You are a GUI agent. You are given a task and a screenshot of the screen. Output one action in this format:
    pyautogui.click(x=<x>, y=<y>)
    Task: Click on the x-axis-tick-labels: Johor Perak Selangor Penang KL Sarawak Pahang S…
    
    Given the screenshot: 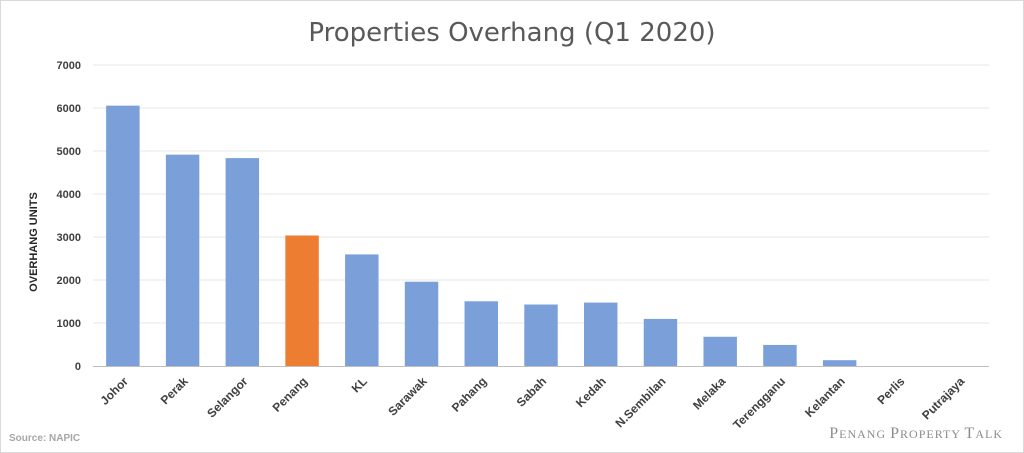 What is the action you would take?
    pyautogui.click(x=533, y=403)
    